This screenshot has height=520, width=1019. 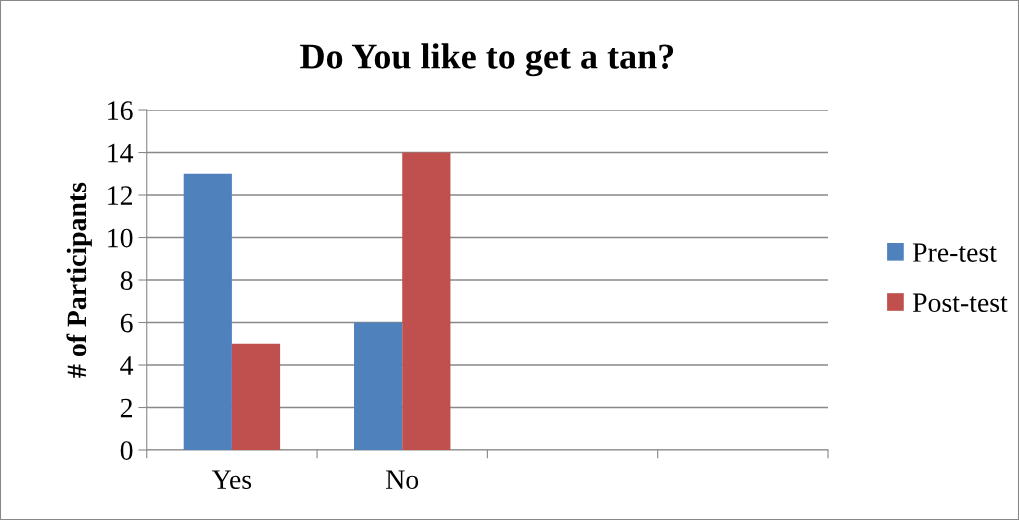 What do you see at coordinates (126, 408) in the screenshot?
I see `y-tick-label: 2` at bounding box center [126, 408].